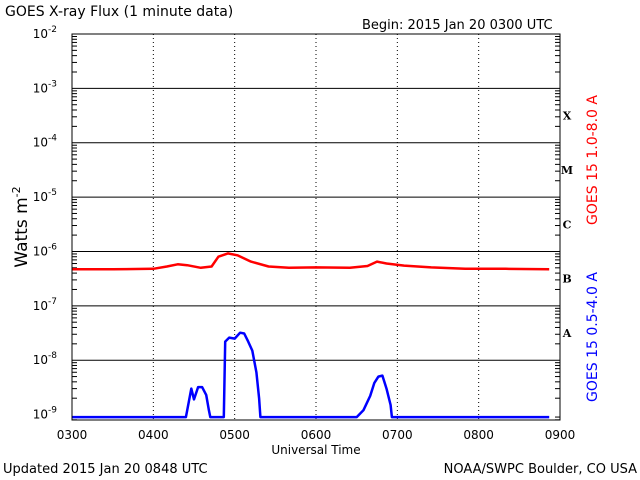  What do you see at coordinates (45, 33) in the screenshot?
I see `y-tick-label: 10⁻²` at bounding box center [45, 33].